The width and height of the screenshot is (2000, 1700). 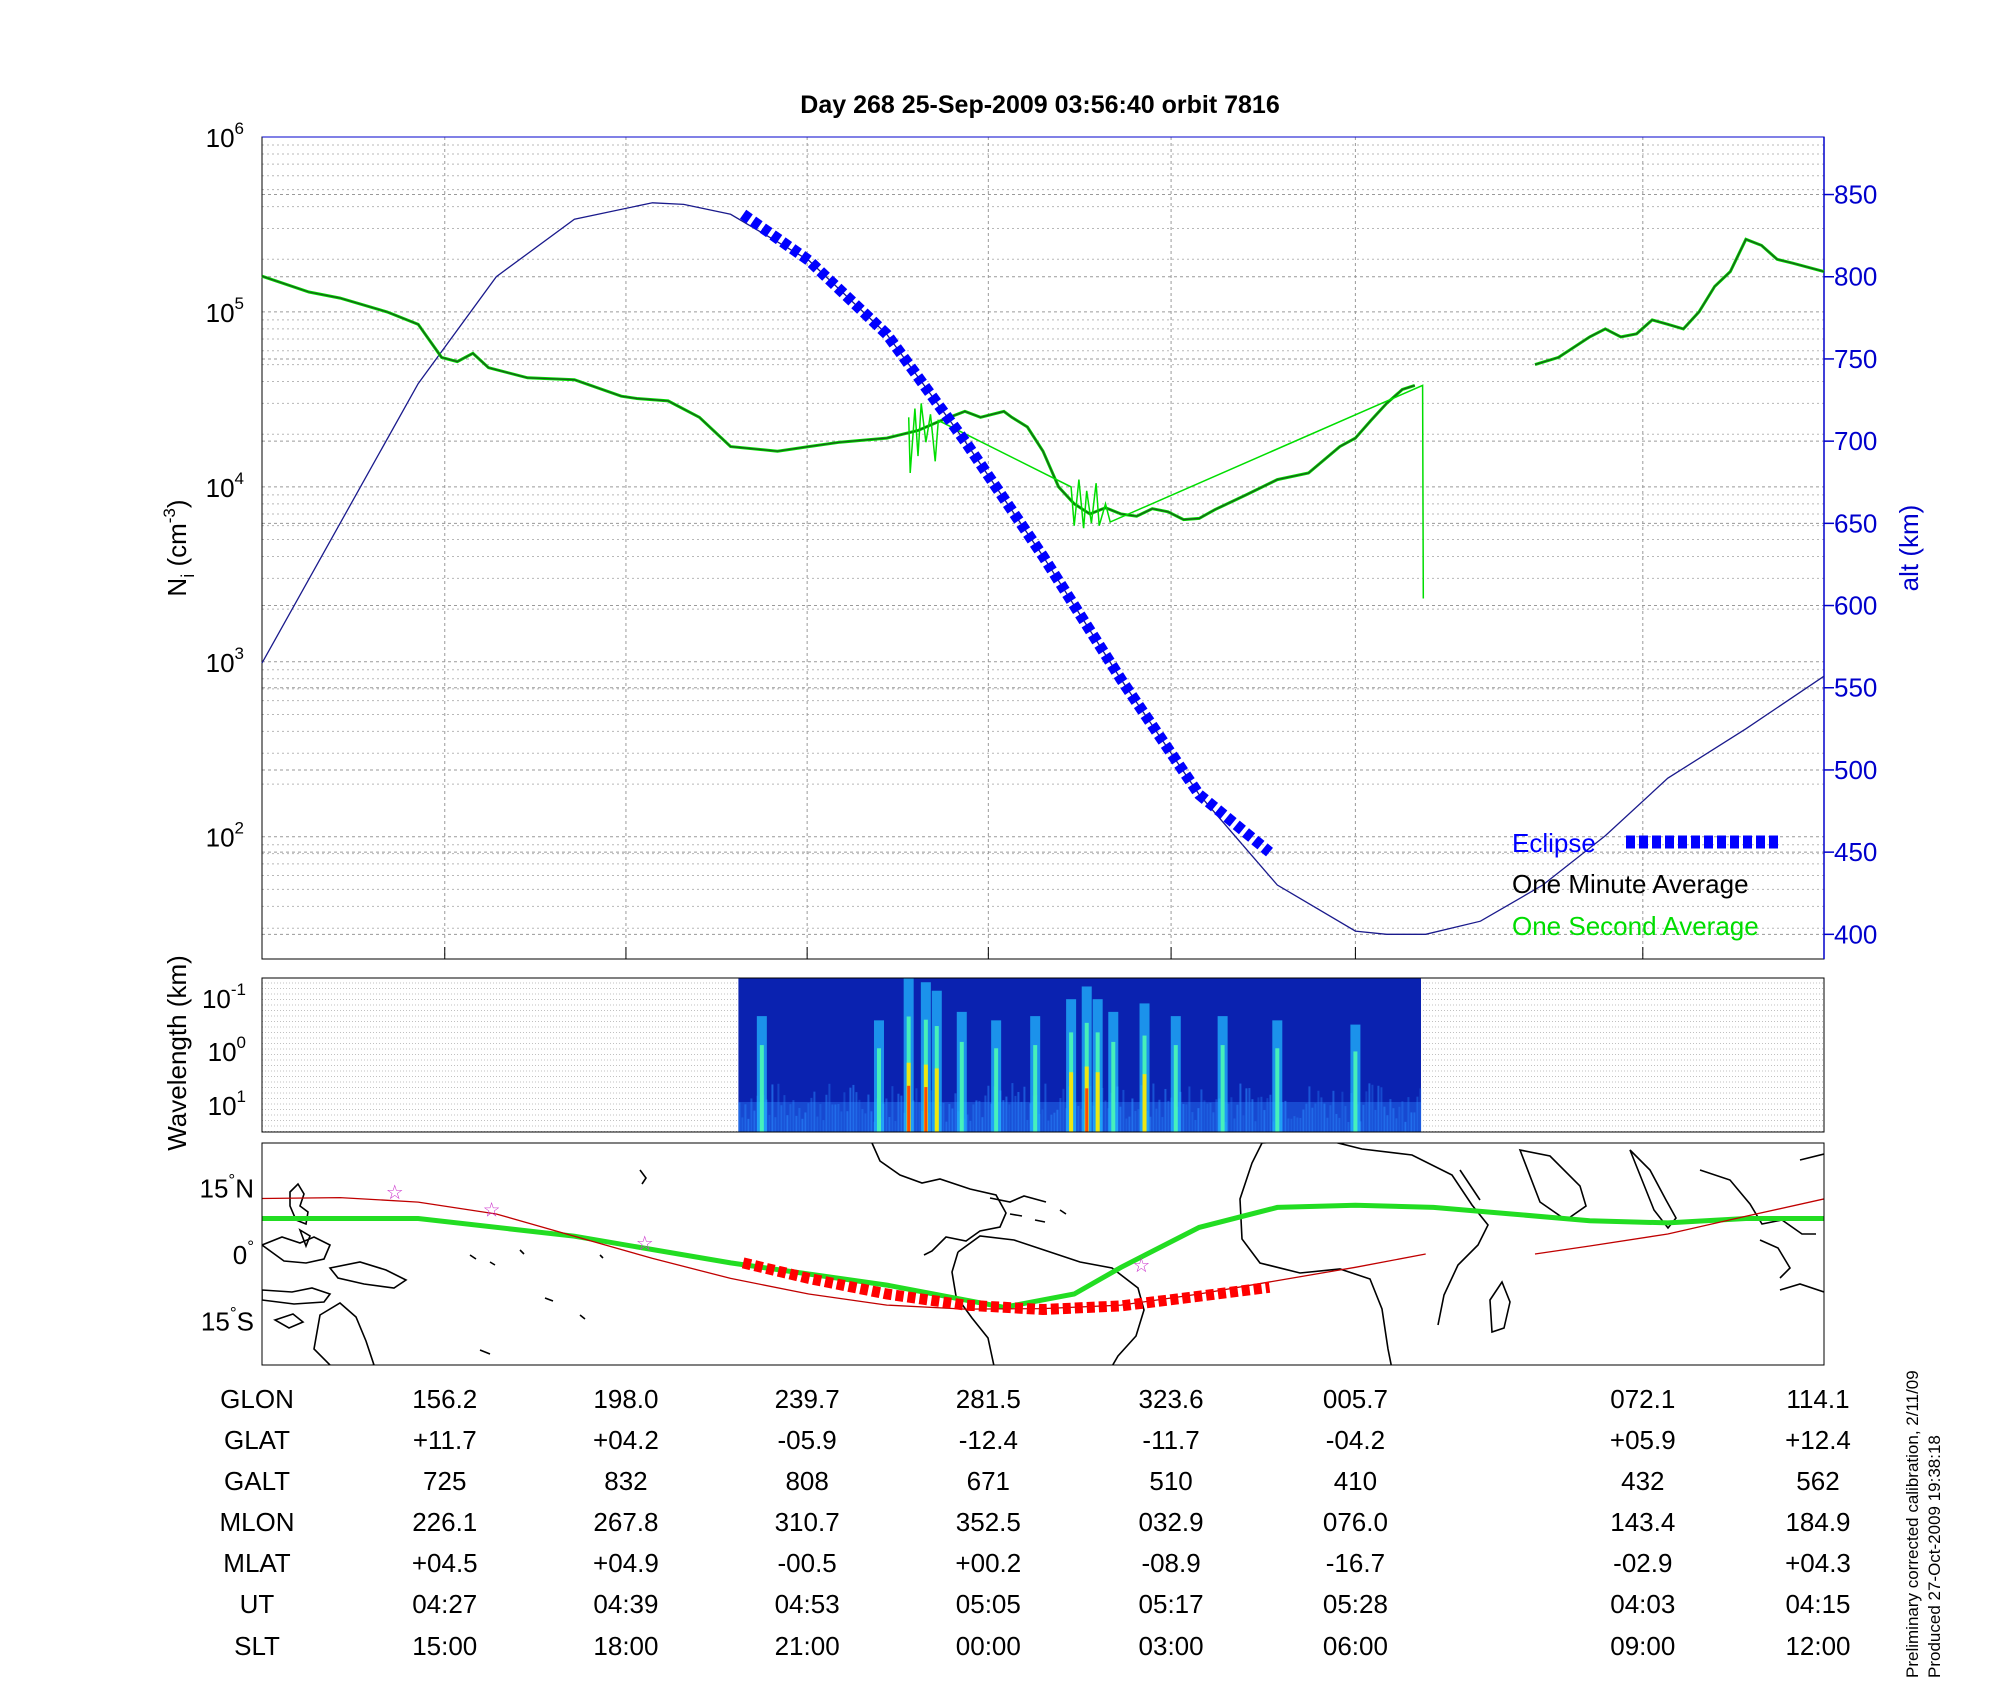 I want to click on table-cell: 04:27, so click(x=444, y=1604).